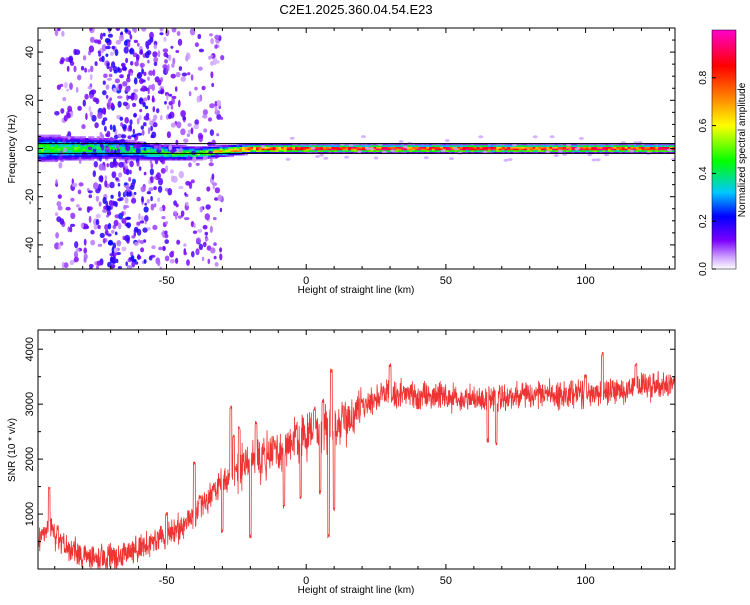  What do you see at coordinates (30, 52) in the screenshot?
I see `y-tick-label: 40` at bounding box center [30, 52].